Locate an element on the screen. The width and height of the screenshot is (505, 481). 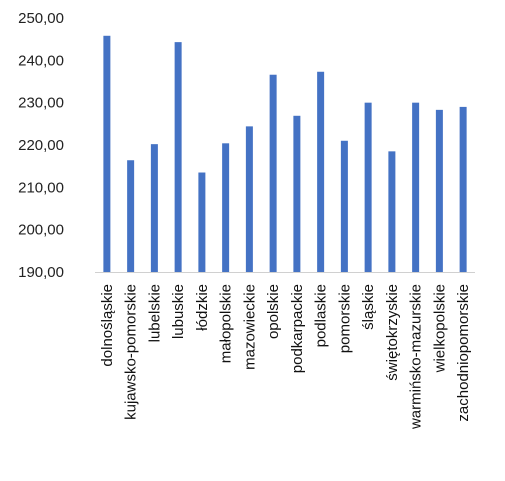
x-category-label: lubuskie is located at coordinates (178, 311).